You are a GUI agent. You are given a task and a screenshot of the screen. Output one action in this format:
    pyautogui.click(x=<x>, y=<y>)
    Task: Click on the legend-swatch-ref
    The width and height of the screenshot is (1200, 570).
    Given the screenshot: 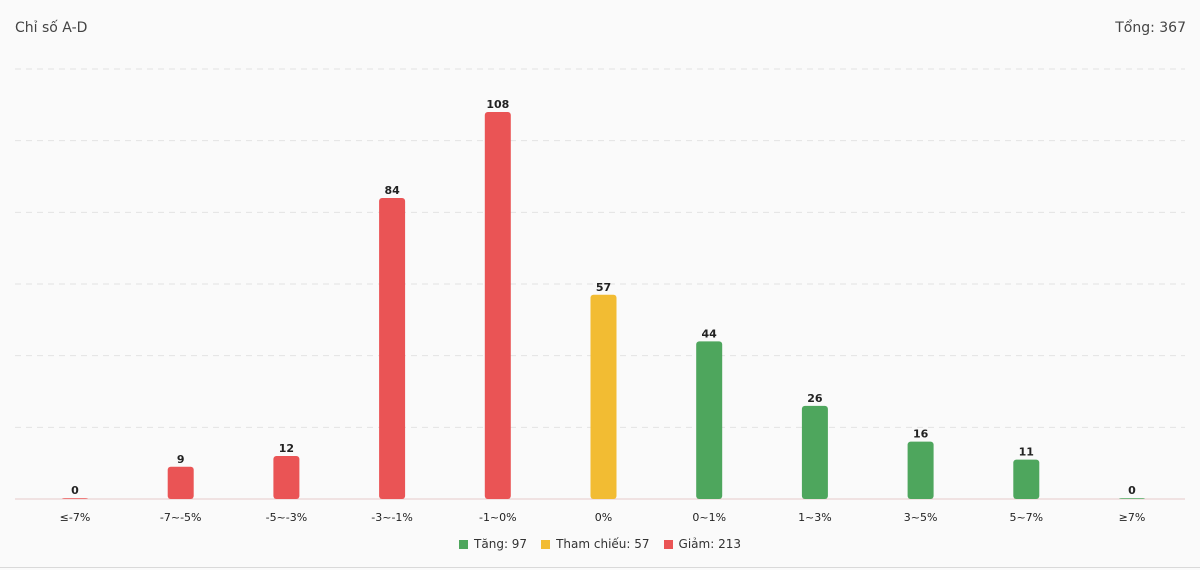 What is the action you would take?
    pyautogui.click(x=546, y=544)
    